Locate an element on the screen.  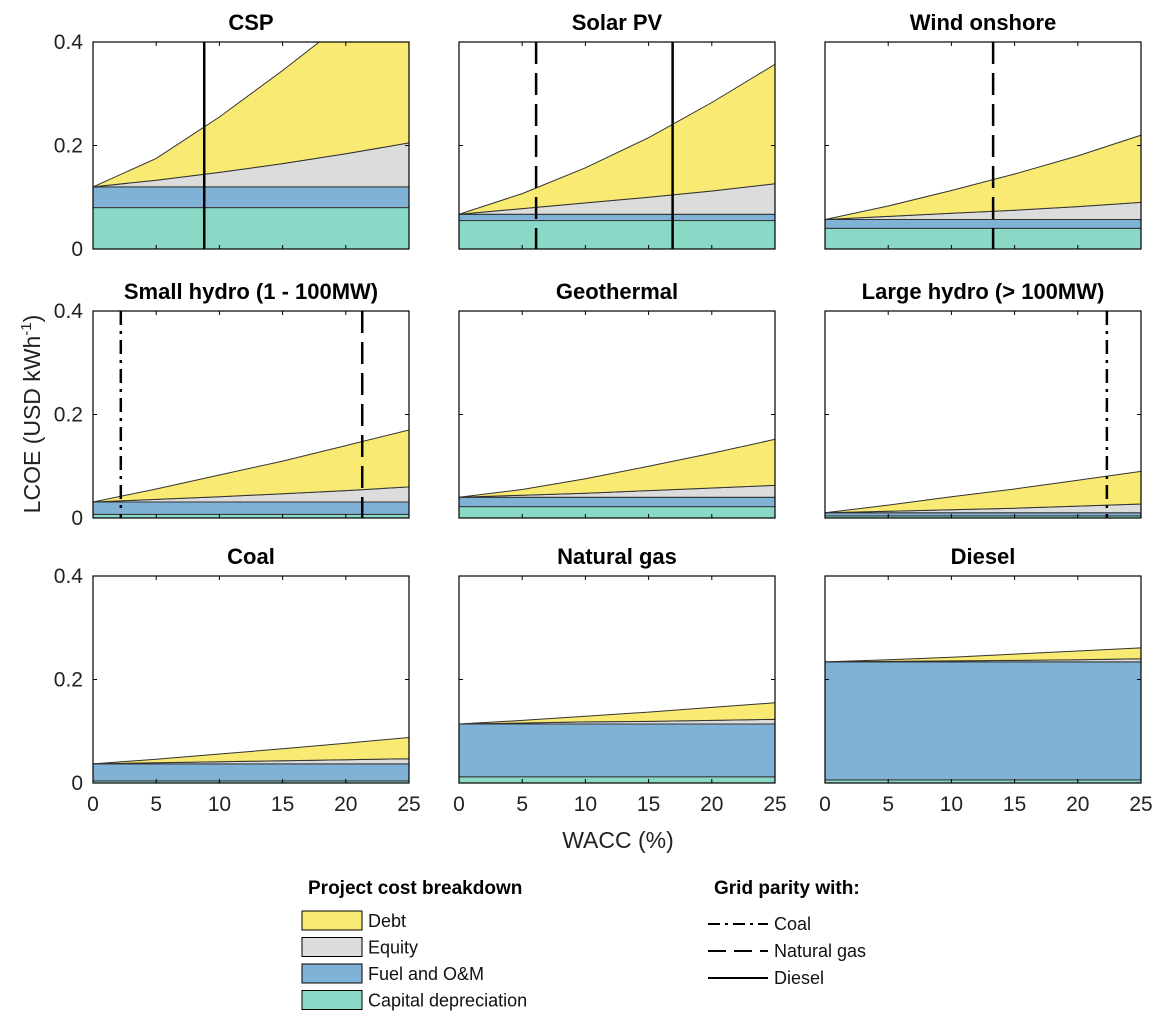
panel-csp: CSP 0 0.2 0.4 is located at coordinates (232, 135).